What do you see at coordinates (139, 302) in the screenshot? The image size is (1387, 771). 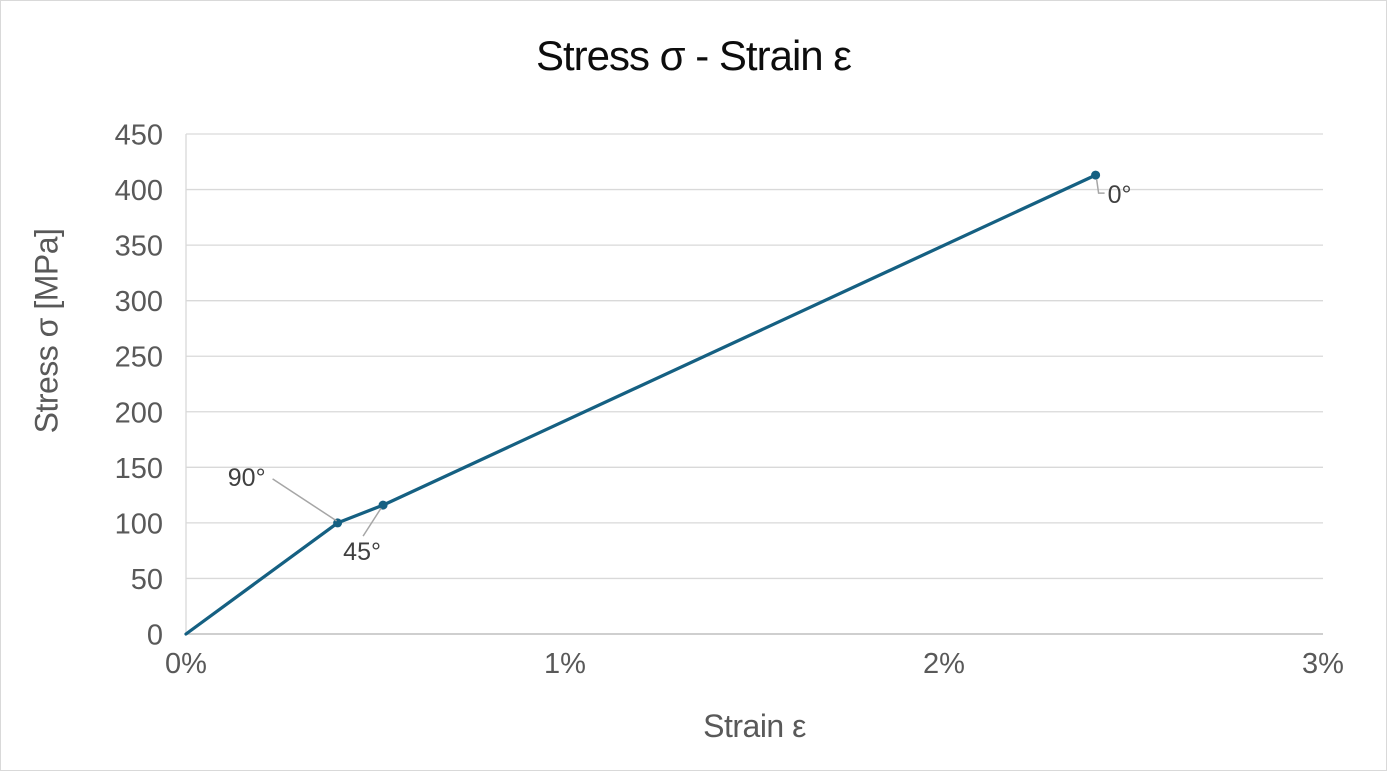 I see `y-tick-label: 300` at bounding box center [139, 302].